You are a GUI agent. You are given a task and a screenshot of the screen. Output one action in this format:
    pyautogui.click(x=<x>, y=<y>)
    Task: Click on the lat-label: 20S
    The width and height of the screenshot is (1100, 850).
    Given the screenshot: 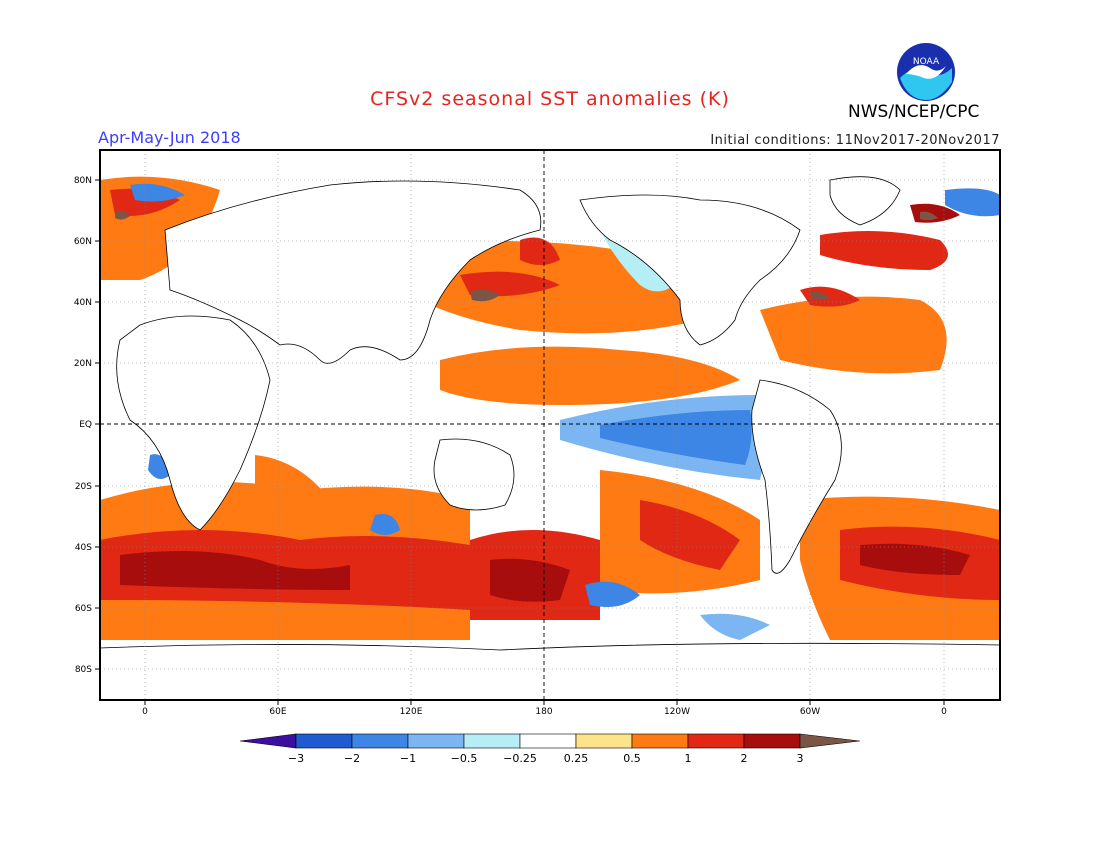 What is the action you would take?
    pyautogui.click(x=83, y=487)
    